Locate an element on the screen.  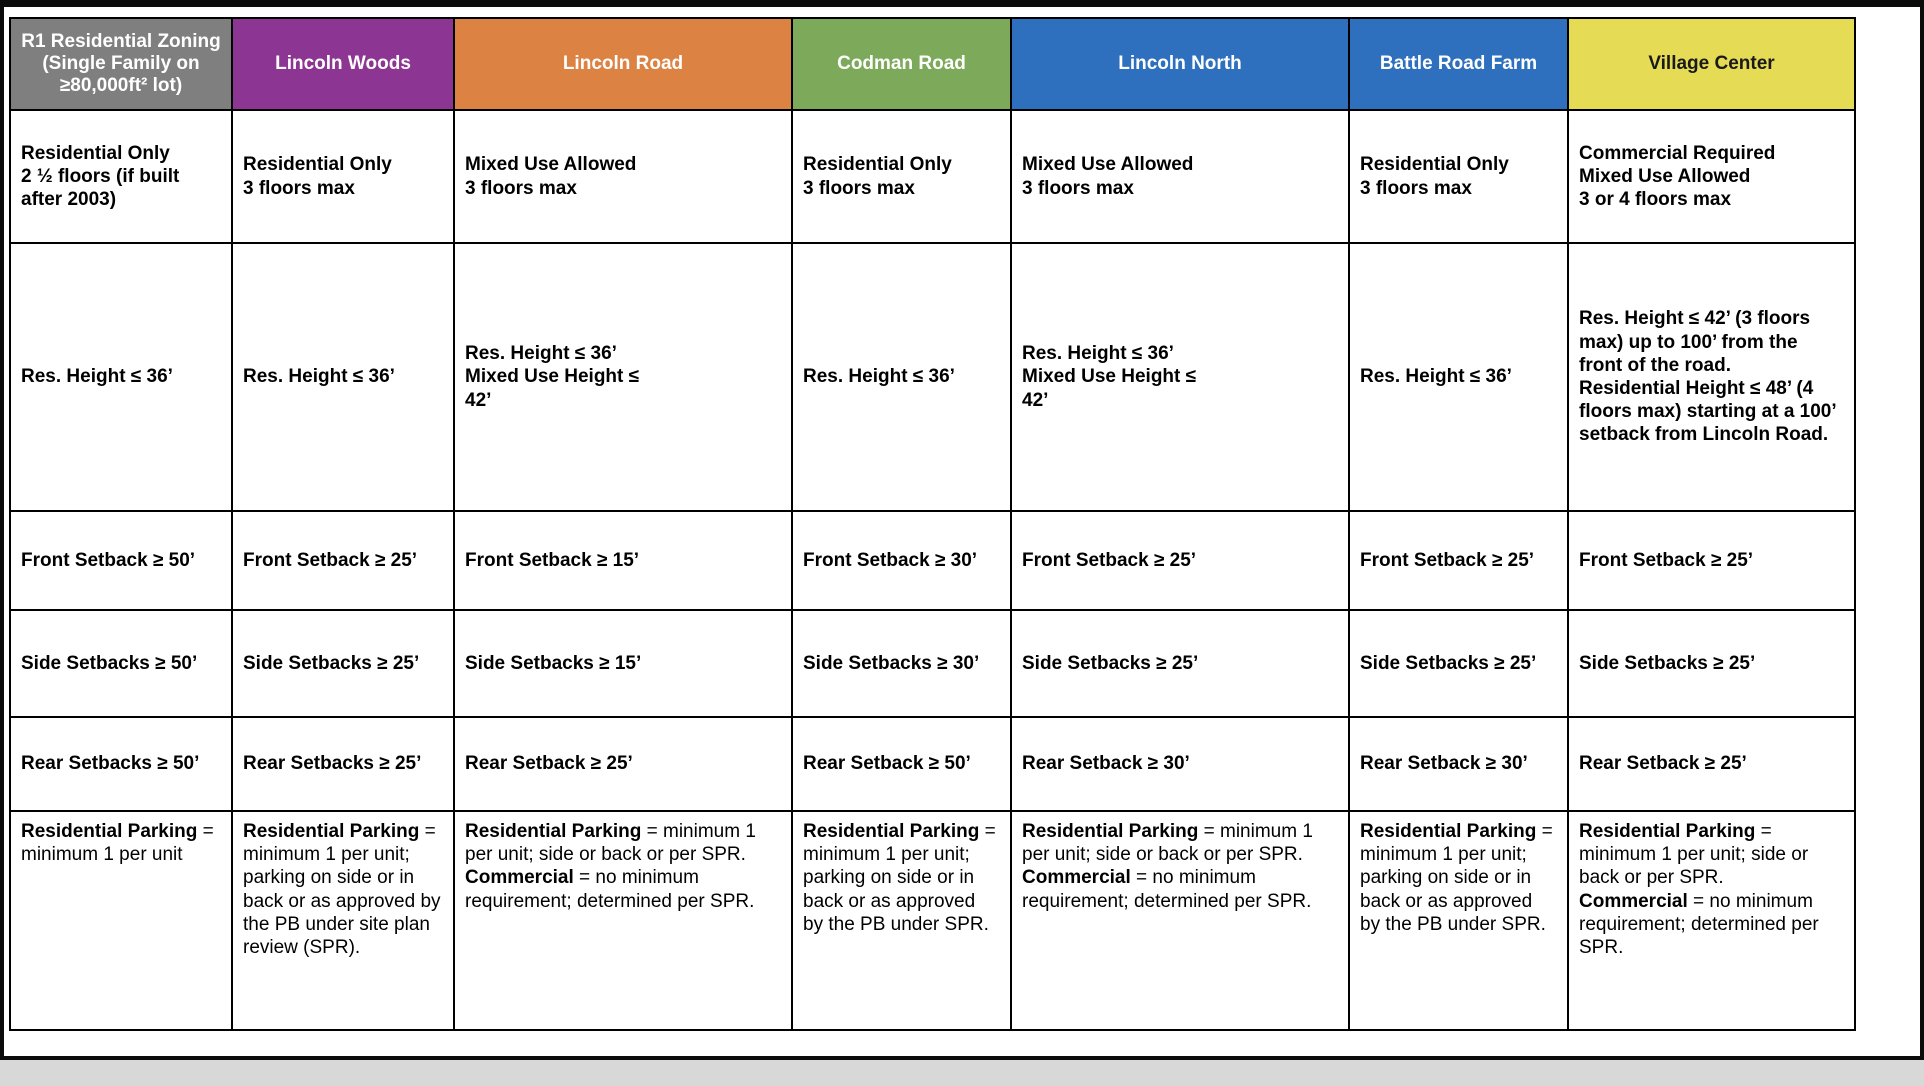
front-setback-cell-lincoln-woods: Front Setback ≥ 25’ is located at coordinates (343, 560).